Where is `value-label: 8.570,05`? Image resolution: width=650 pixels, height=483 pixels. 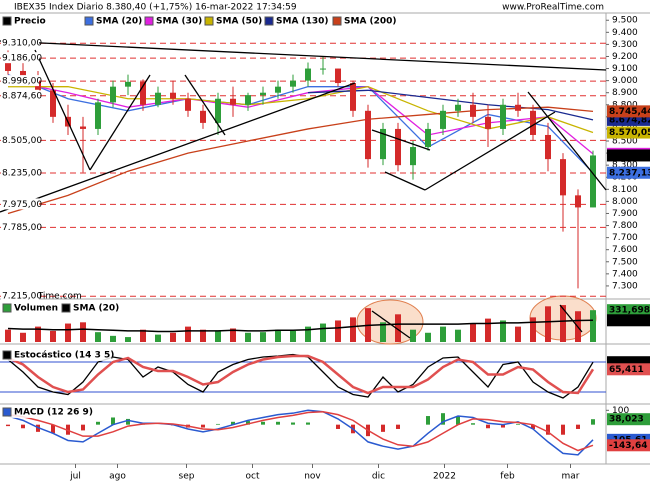 value-label: 8.570,05 is located at coordinates (629, 133).